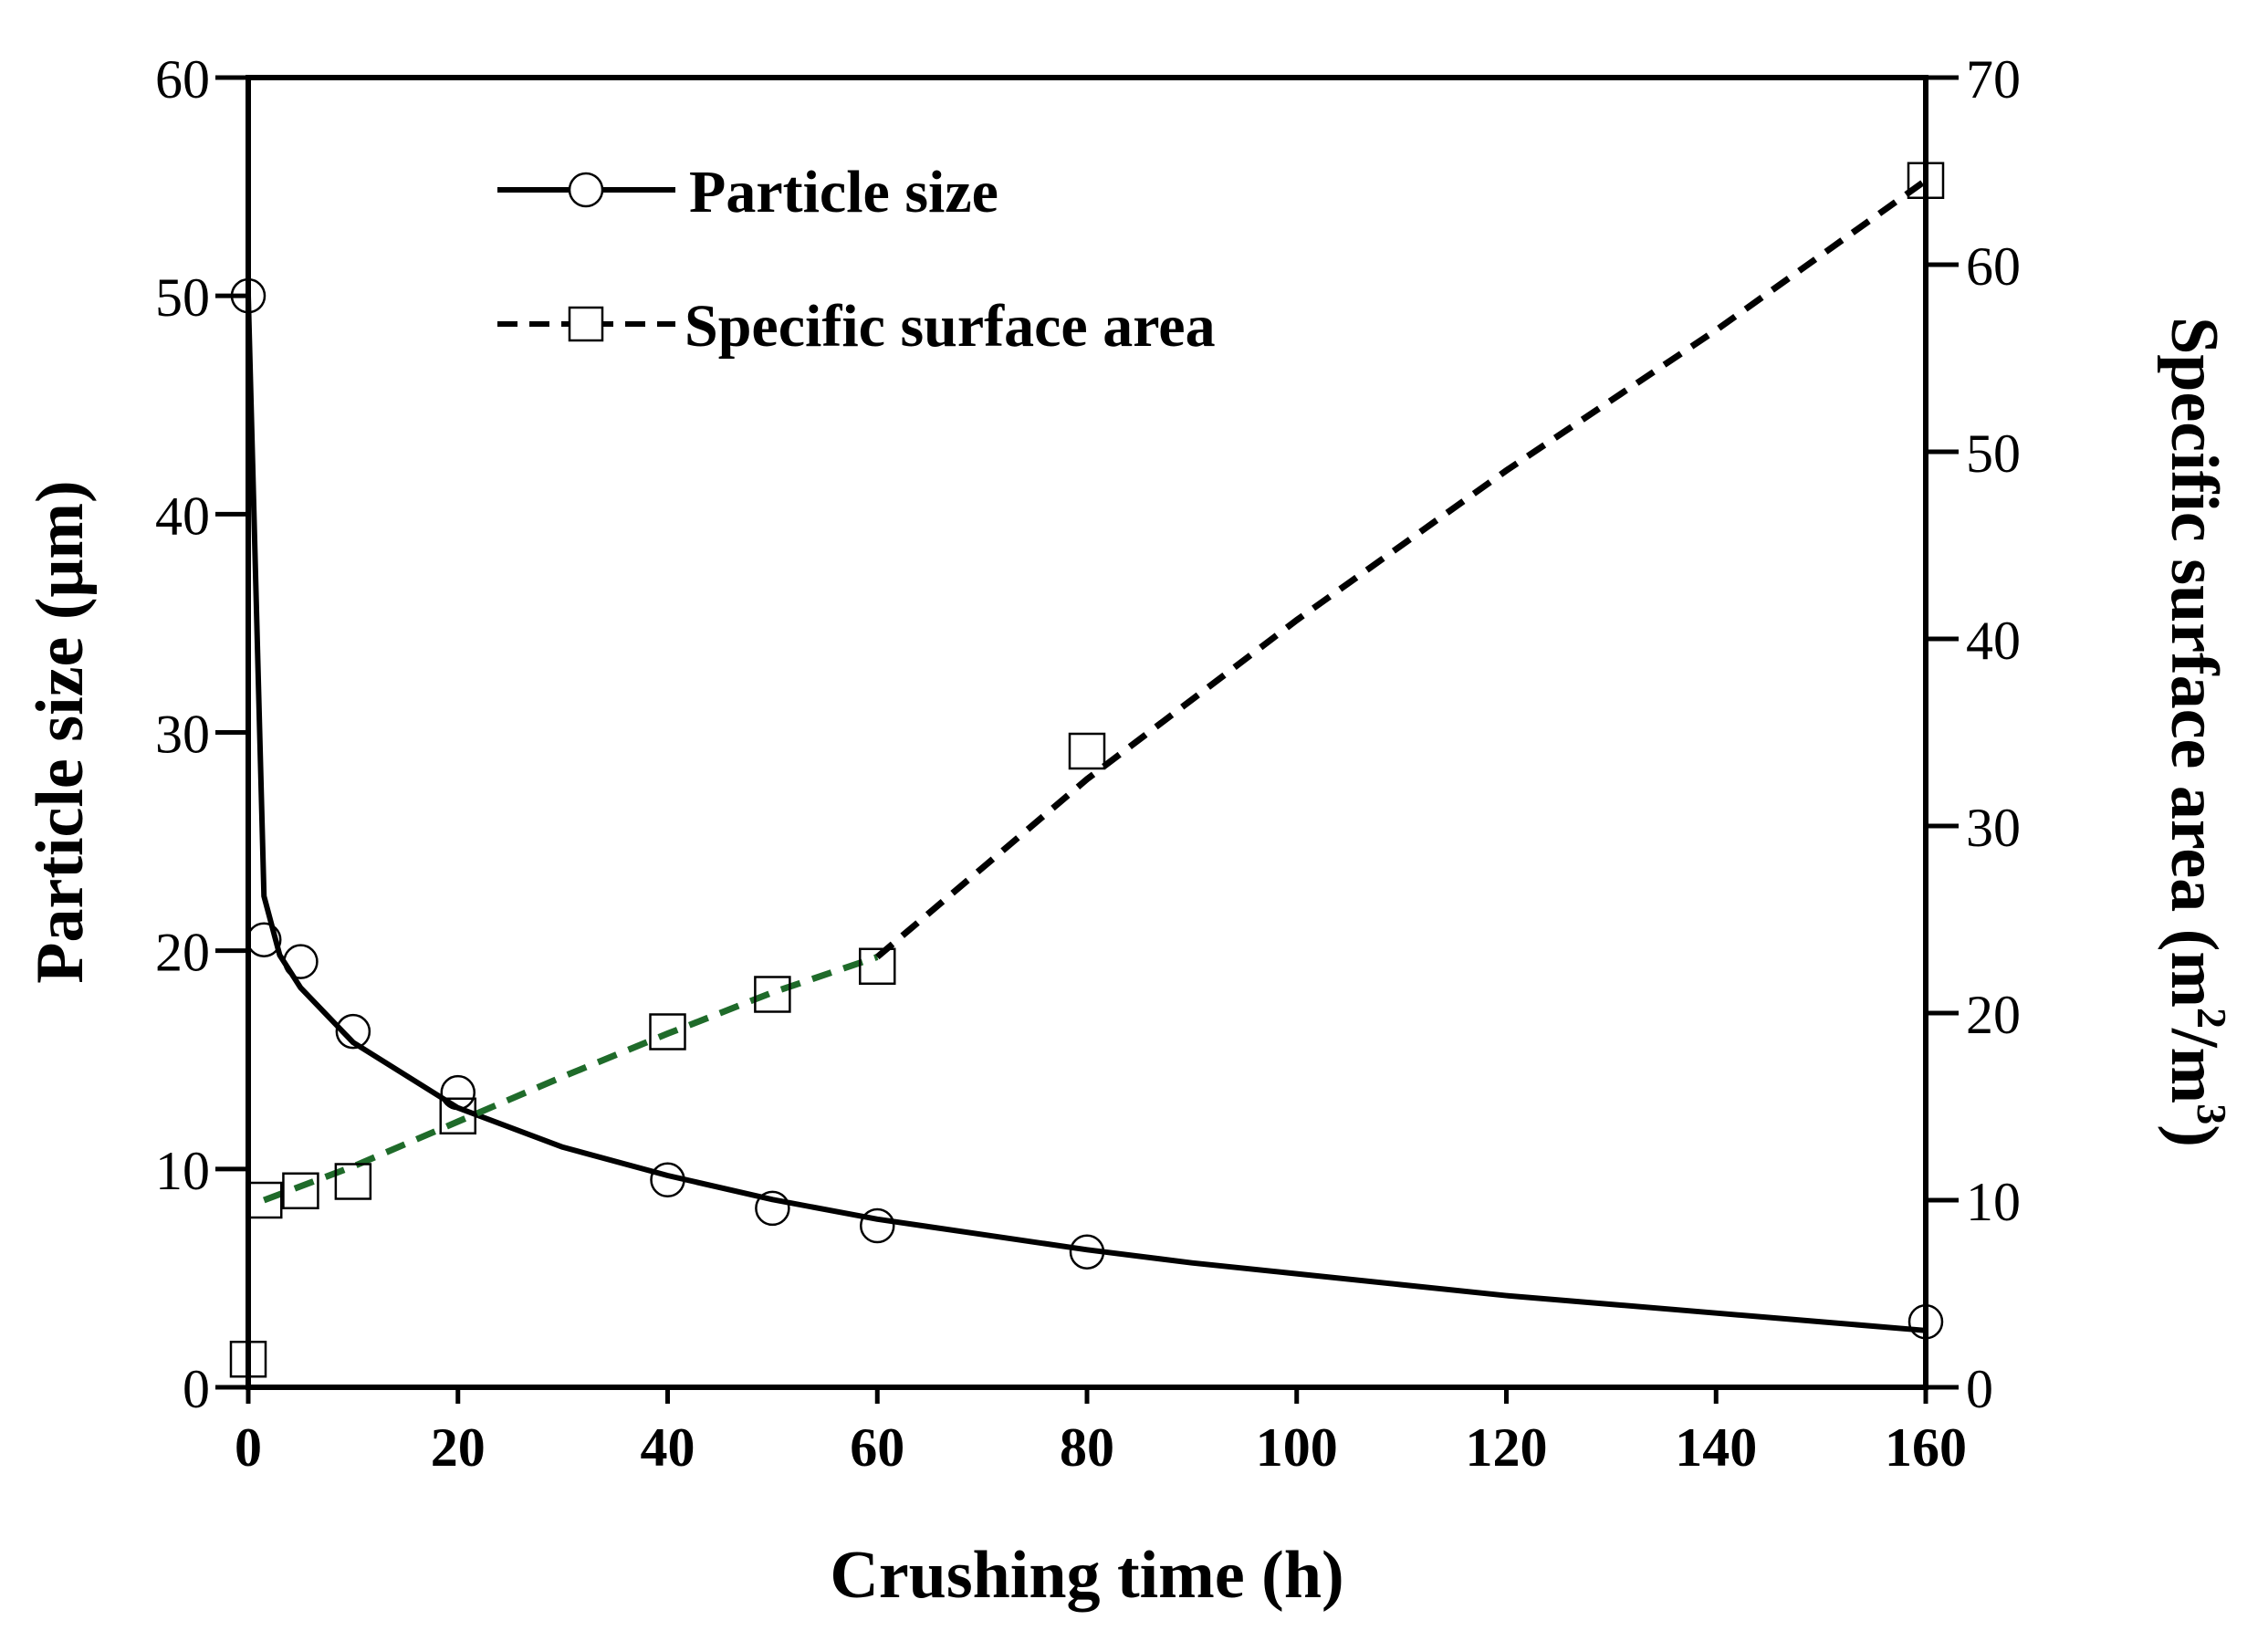 Image resolution: width=2268 pixels, height=1641 pixels. I want to click on y-right-tick-label: 50, so click(1993, 454).